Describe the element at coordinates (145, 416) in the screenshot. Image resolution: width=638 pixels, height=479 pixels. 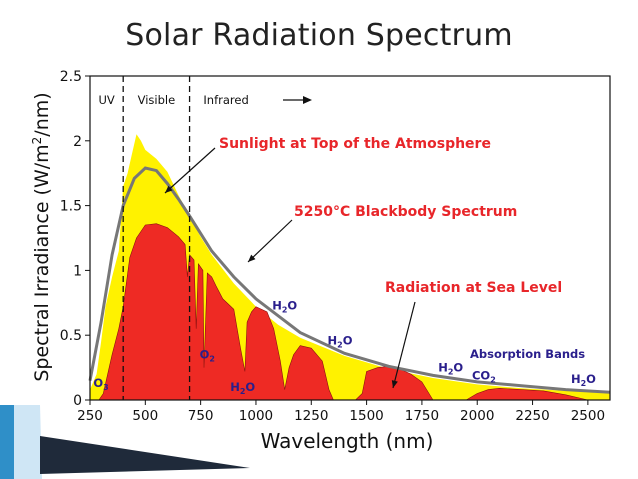
I see `x-tick-label: 500` at that location.